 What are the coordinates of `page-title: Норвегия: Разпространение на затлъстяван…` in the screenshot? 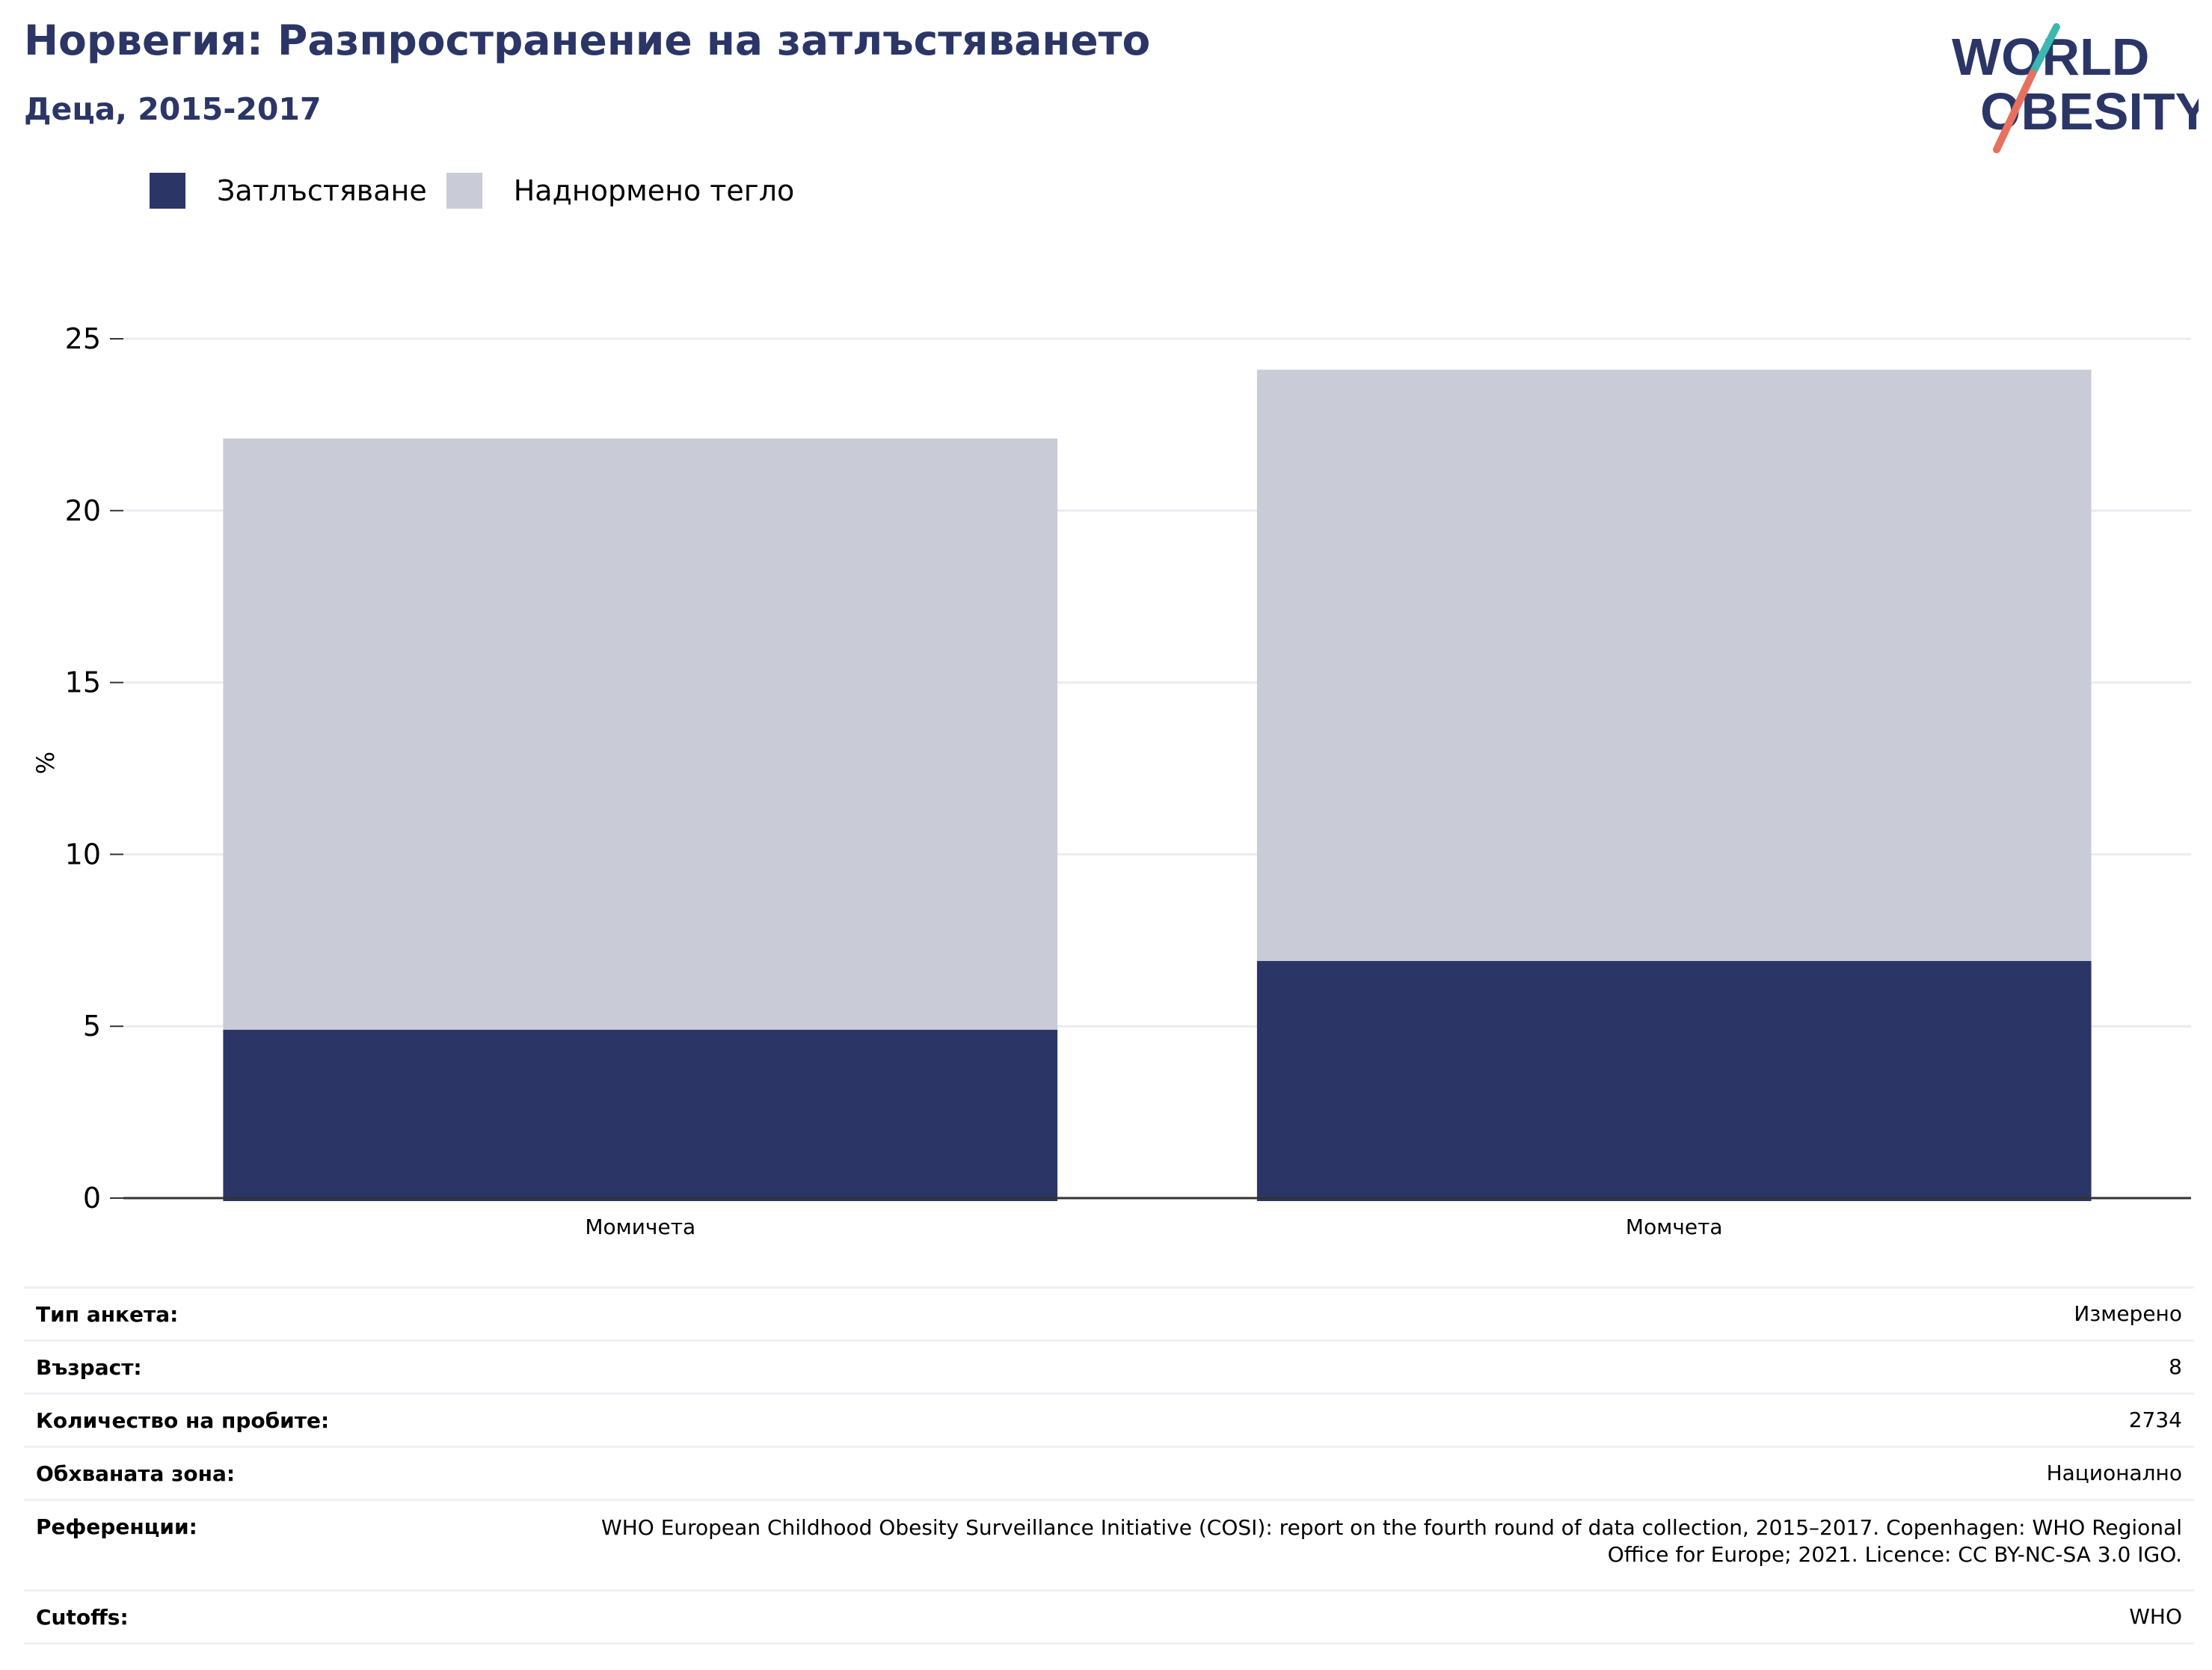 It's located at (587, 40).